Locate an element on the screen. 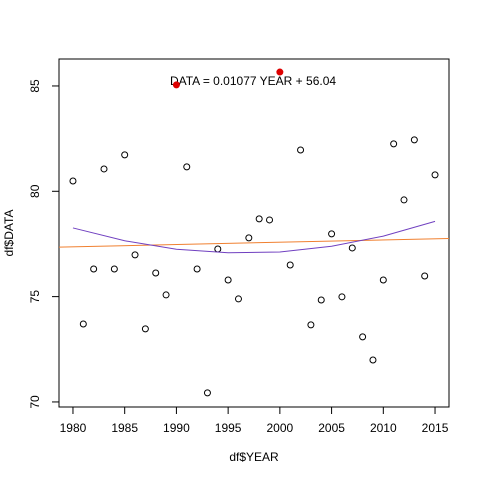 This screenshot has width=480, height=480. y-tick-label: 80 is located at coordinates (35, 191).